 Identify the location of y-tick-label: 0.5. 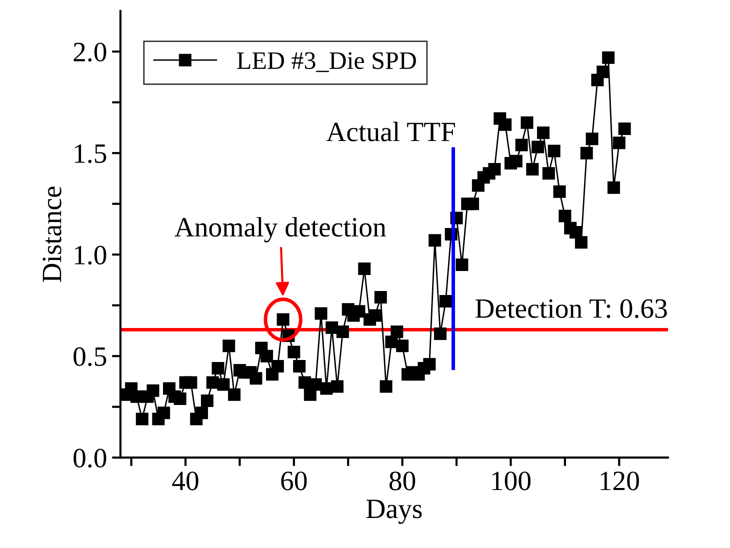
(90, 356).